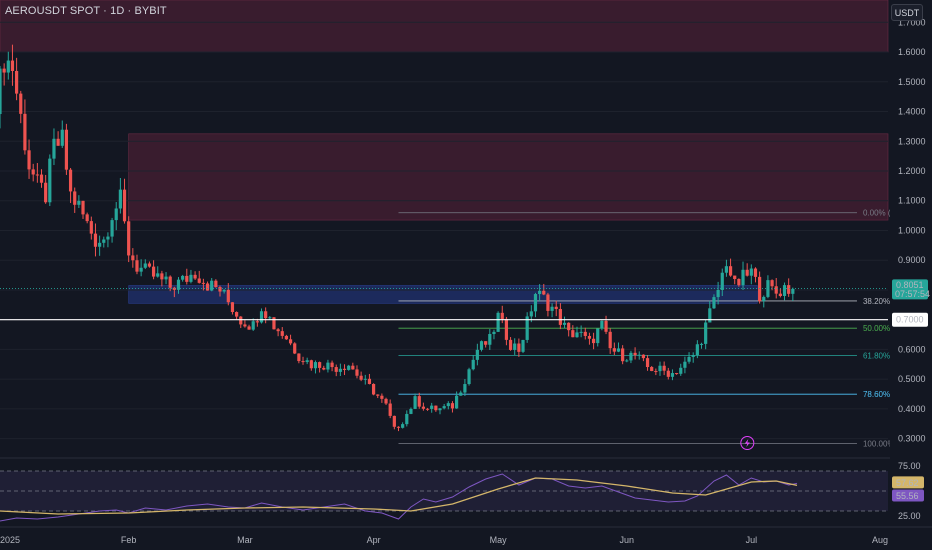 This screenshot has width=932, height=550. What do you see at coordinates (86, 11) in the screenshot?
I see `symbol-title: AEROUSDT SPOT · 1D · BYBIT` at bounding box center [86, 11].